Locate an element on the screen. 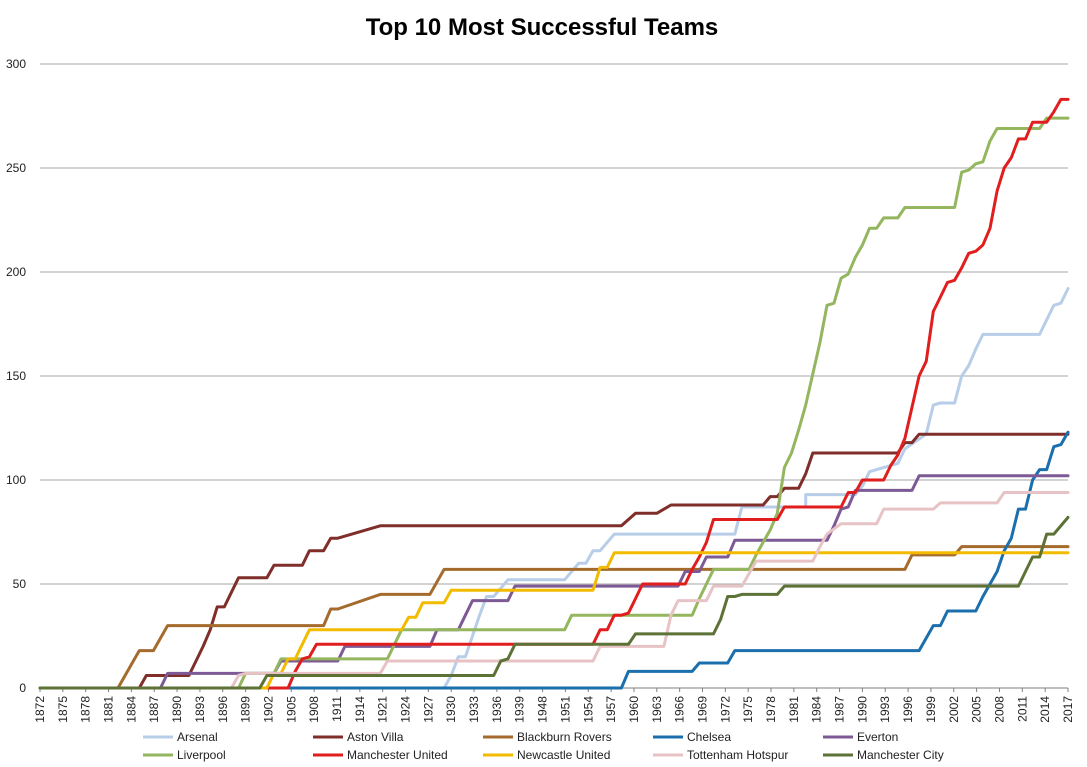  x-tick-label: 1911 is located at coordinates (337, 709).